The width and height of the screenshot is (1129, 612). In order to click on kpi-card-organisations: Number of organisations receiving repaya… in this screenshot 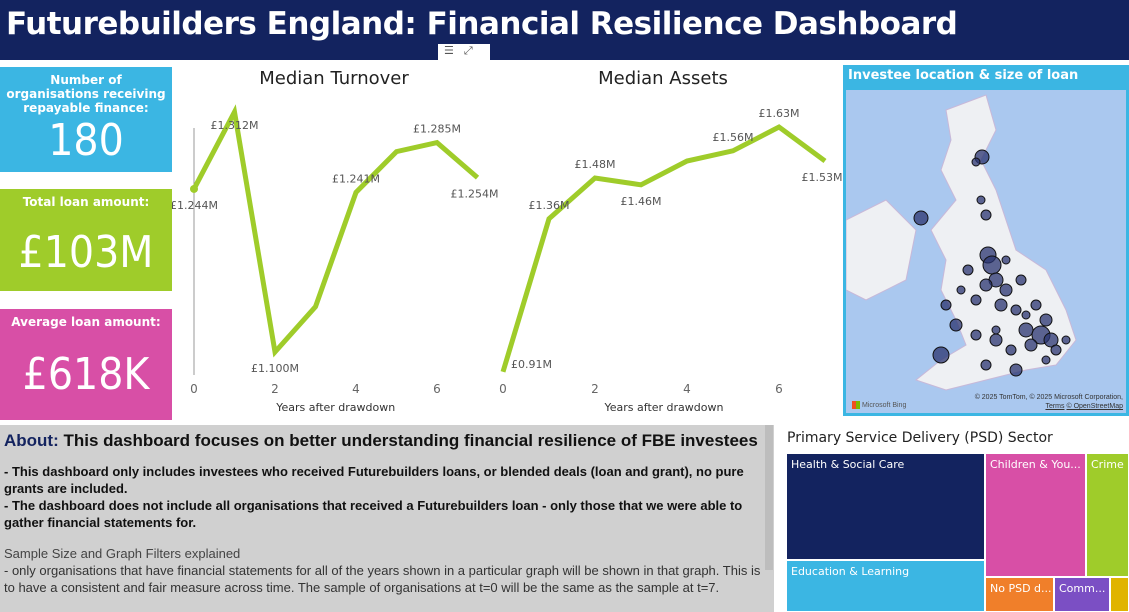, I will do `click(86, 119)`.